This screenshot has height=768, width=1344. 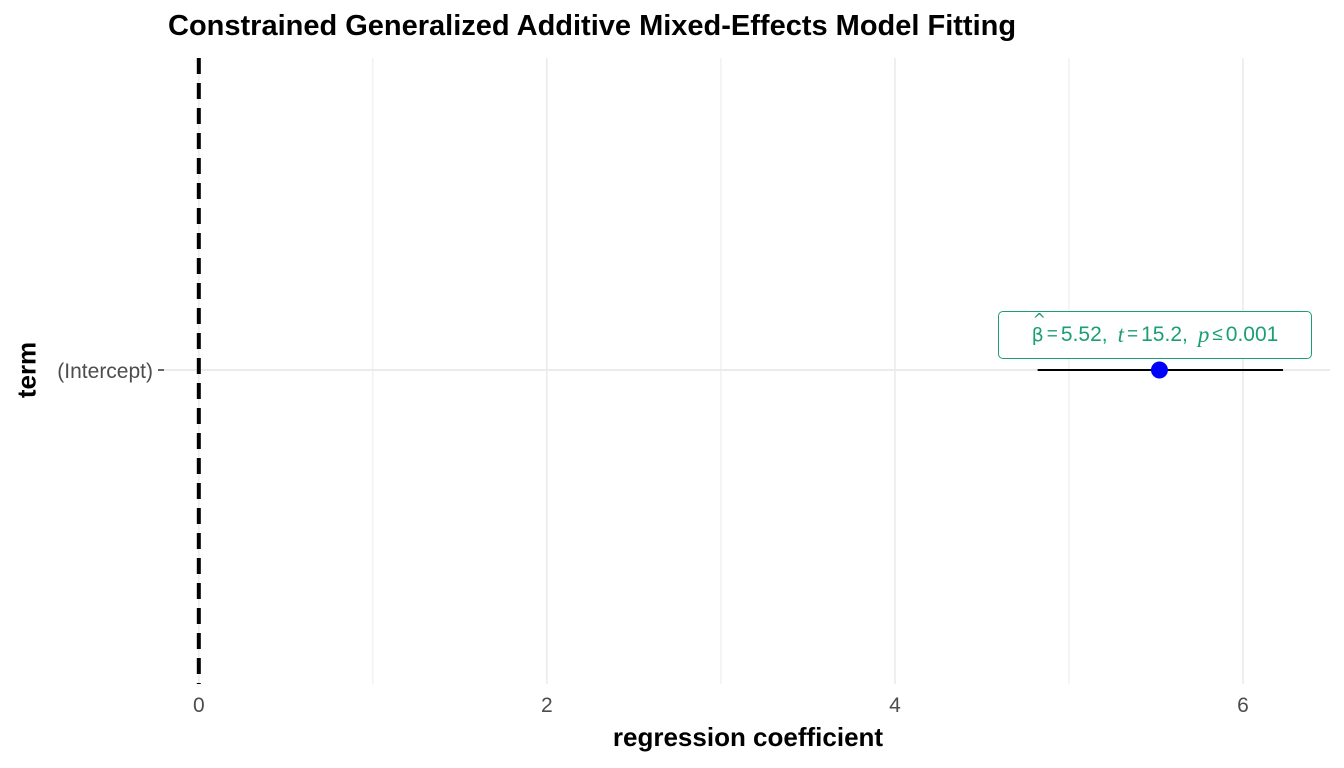 What do you see at coordinates (105, 371) in the screenshot?
I see `y-tick-label: (Intercept)` at bounding box center [105, 371].